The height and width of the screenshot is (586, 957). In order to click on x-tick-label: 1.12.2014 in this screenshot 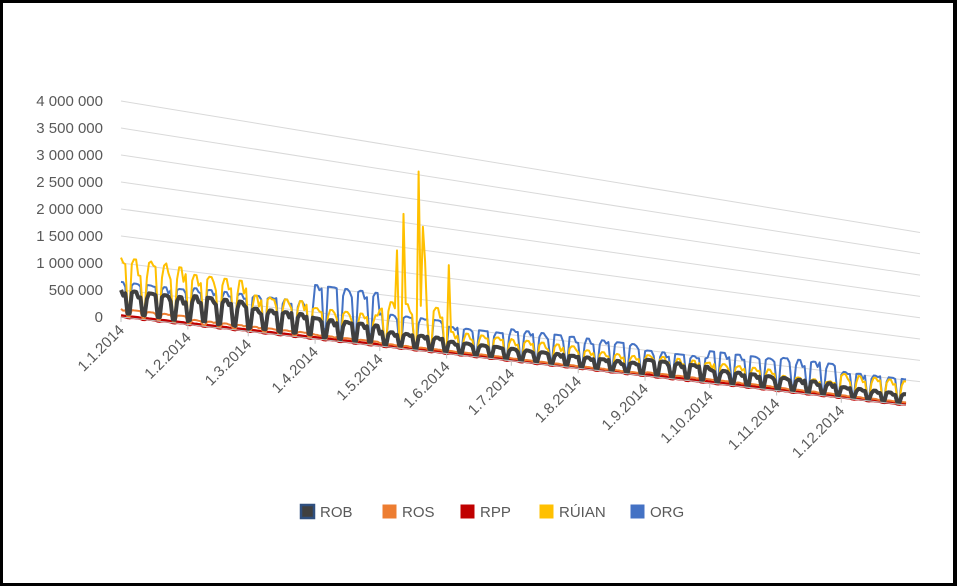, I will do `click(818, 432)`.